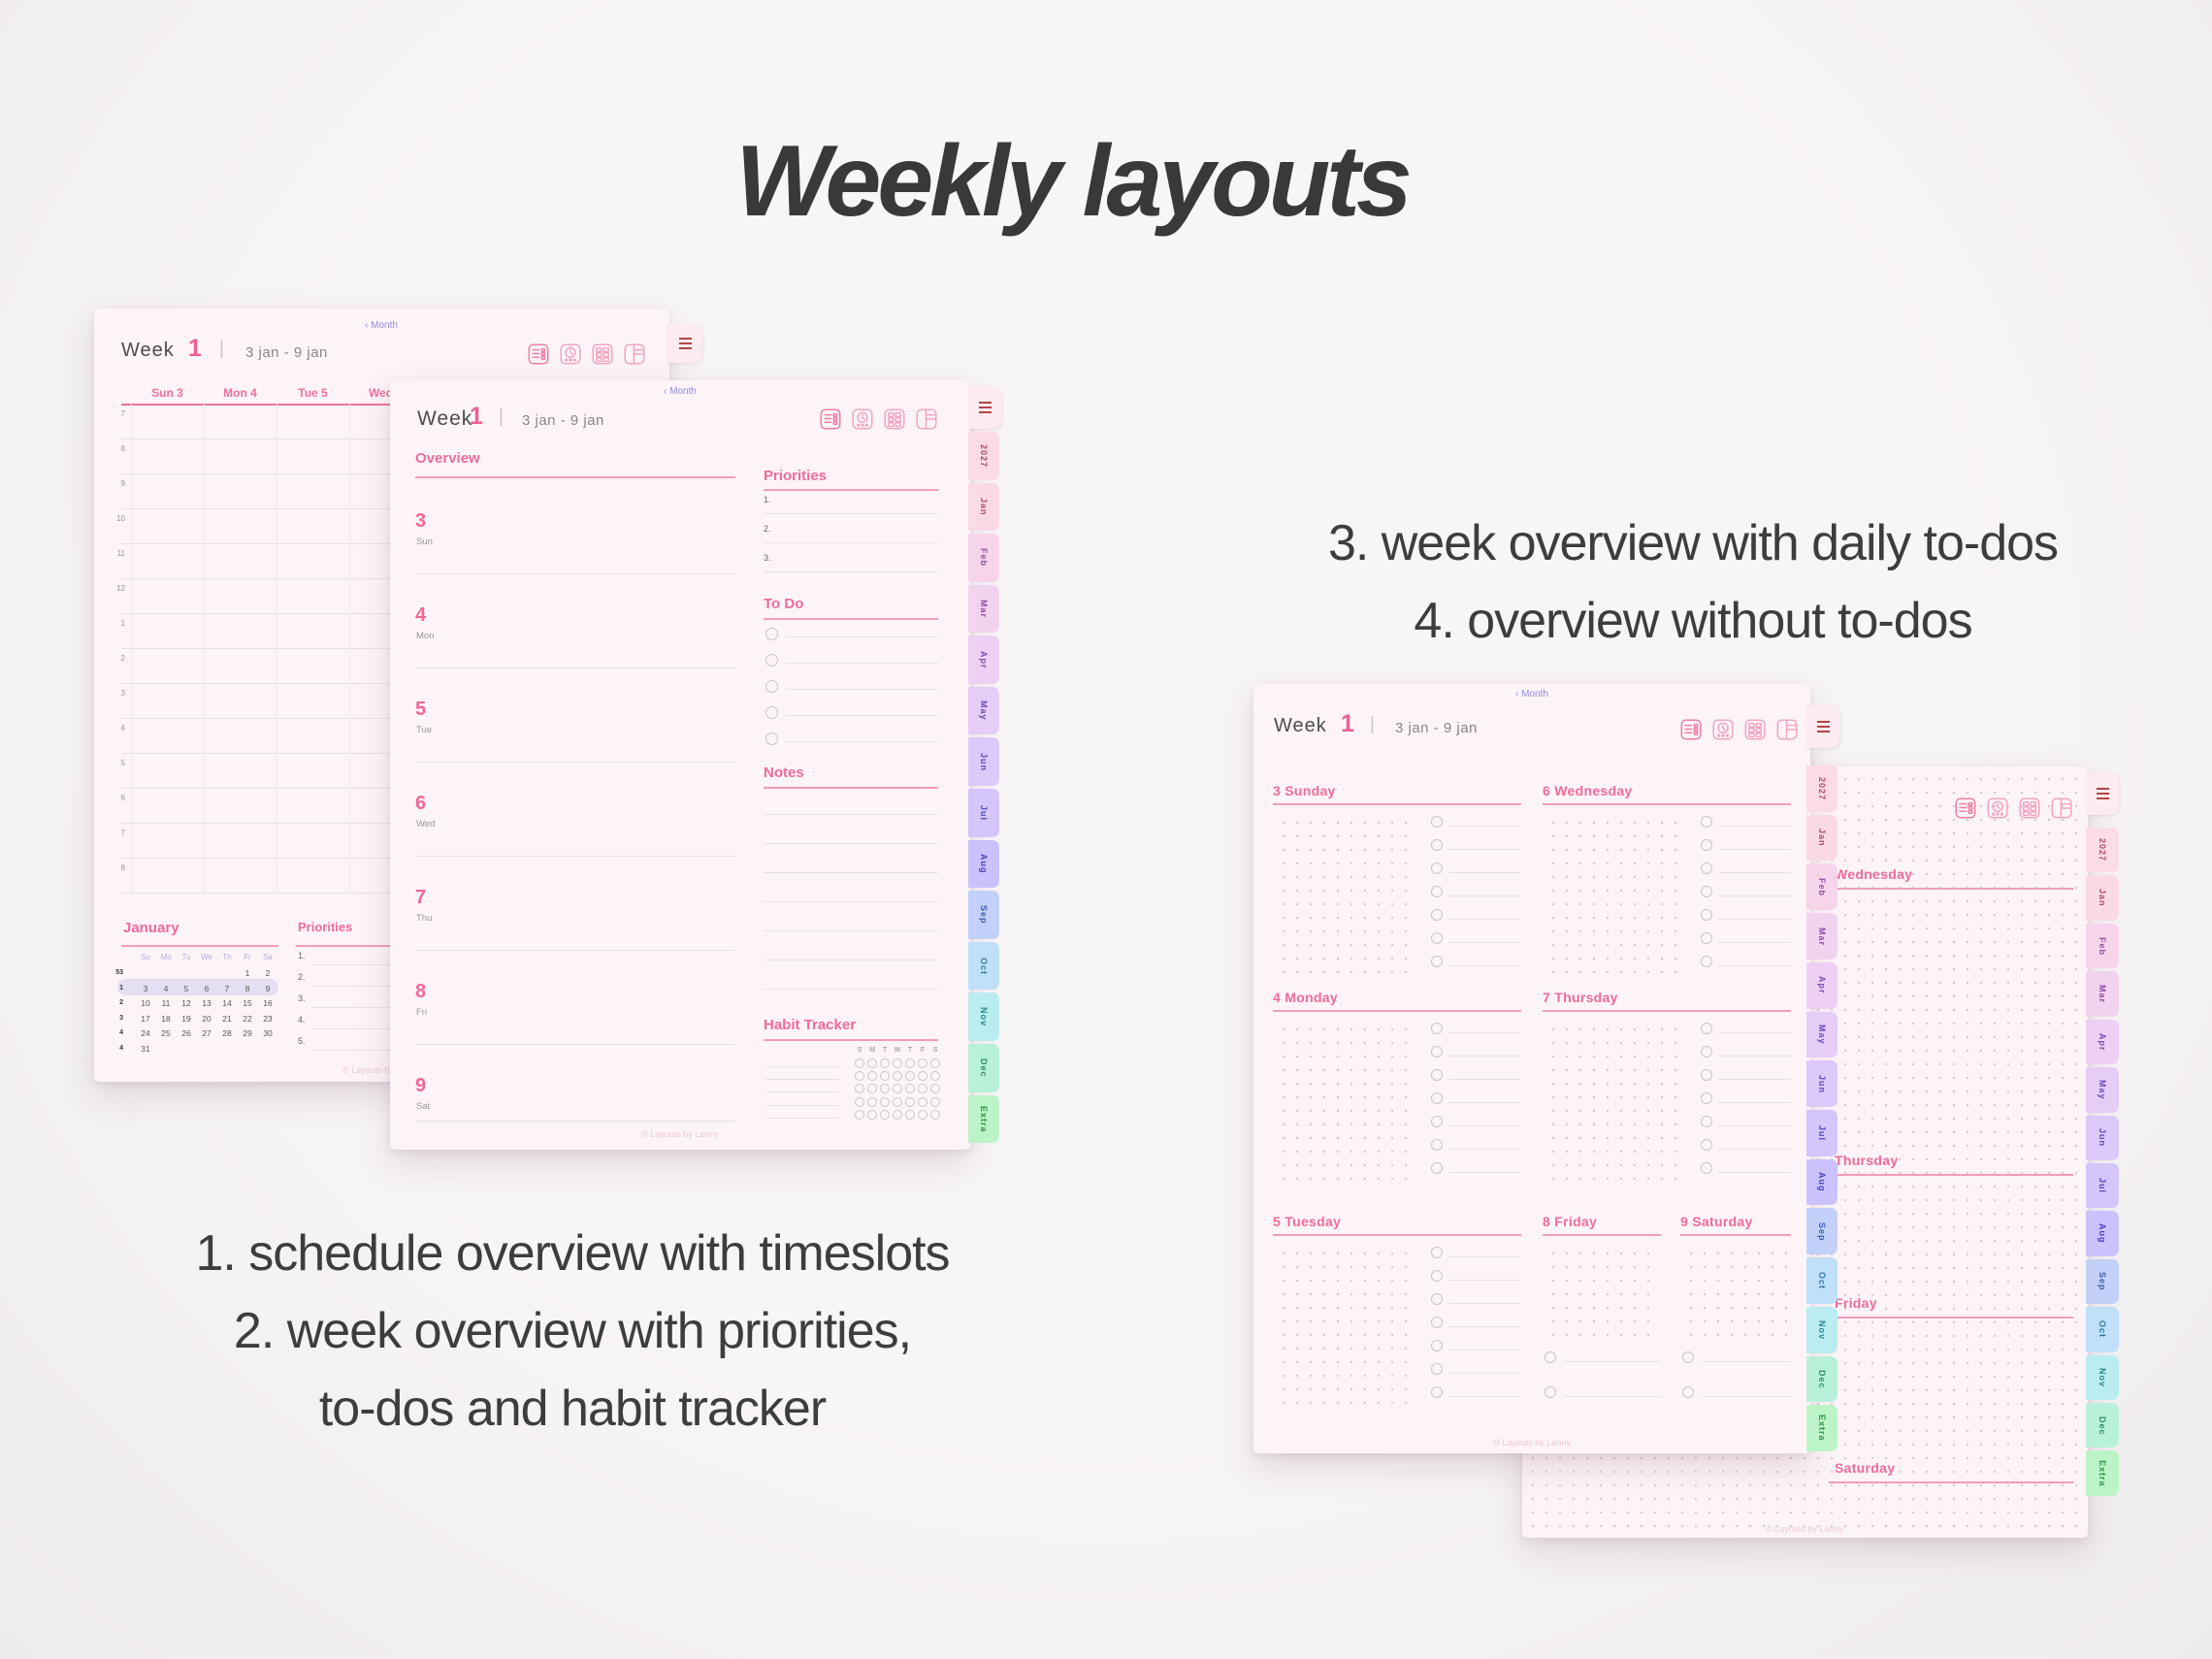 This screenshot has height=1659, width=2212. Describe the element at coordinates (2103, 1329) in the screenshot. I see `month-tab-oct: Oct` at that location.